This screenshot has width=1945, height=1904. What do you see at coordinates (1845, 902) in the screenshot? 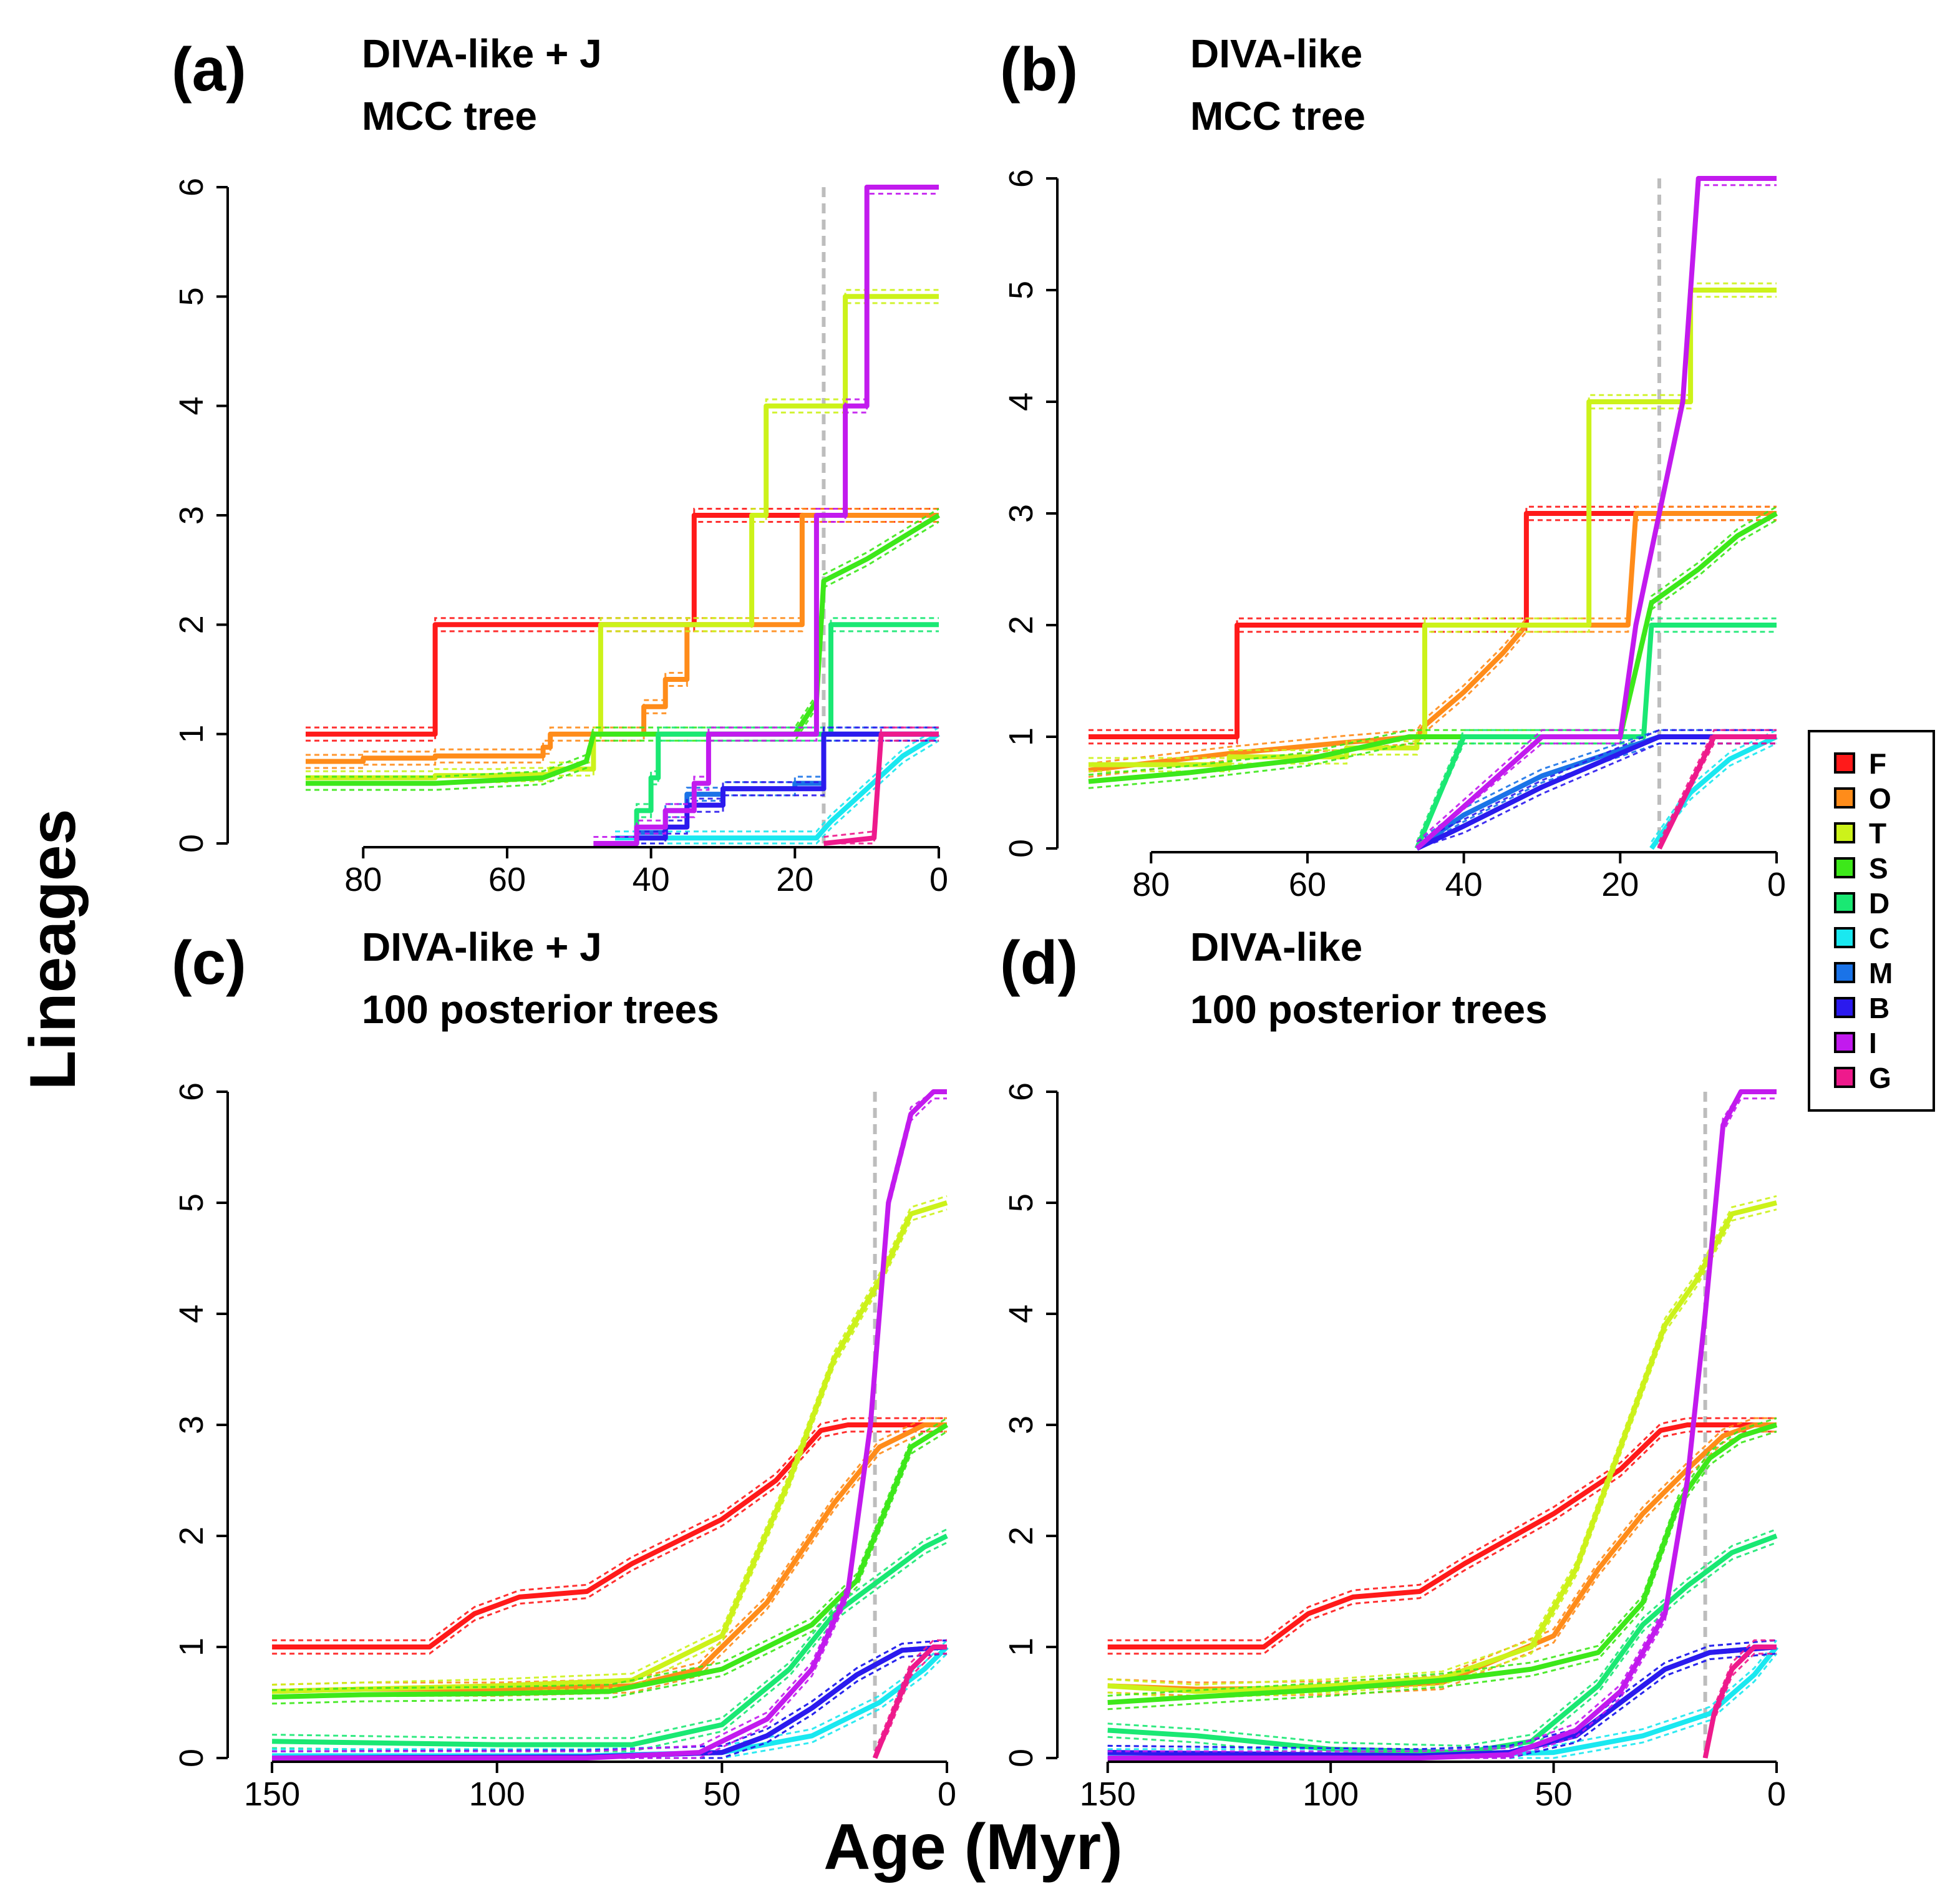
I see `legend-swatch-D` at bounding box center [1845, 902].